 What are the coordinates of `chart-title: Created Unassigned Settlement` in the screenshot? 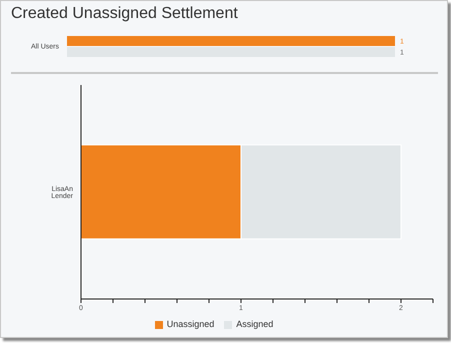 It's located at (124, 14).